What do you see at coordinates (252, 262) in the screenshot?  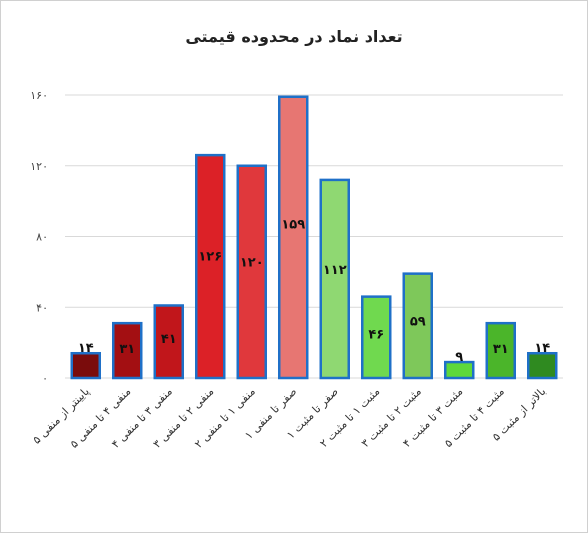 I see `value-label: ۱۲۰` at bounding box center [252, 262].